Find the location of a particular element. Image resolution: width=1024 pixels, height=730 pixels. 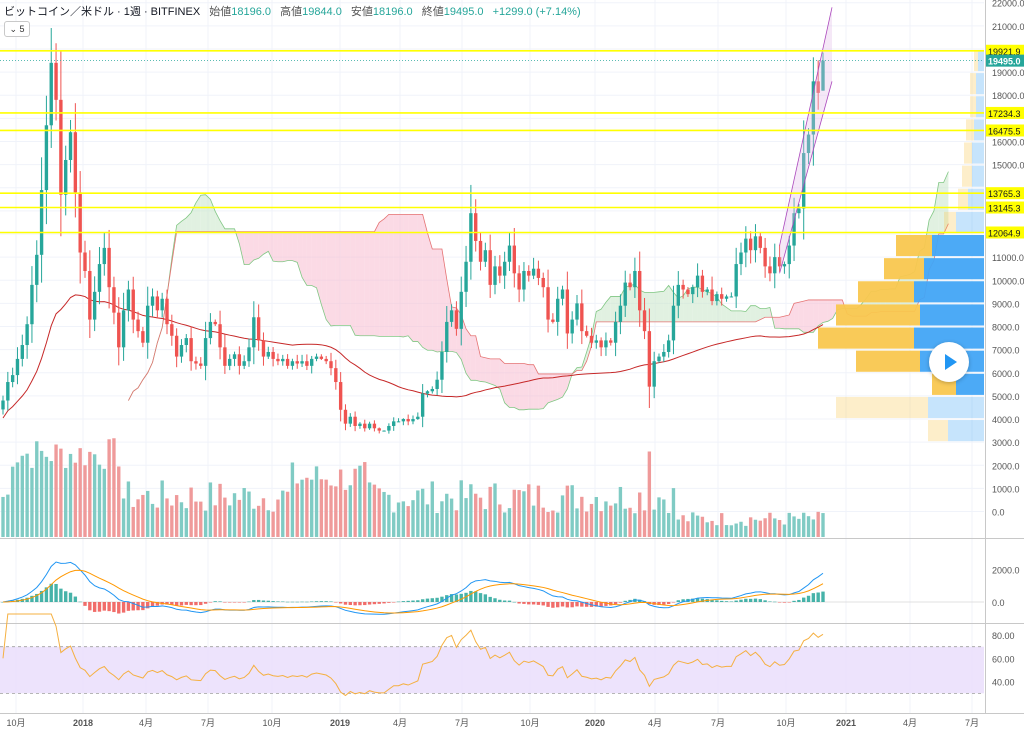

price-axis-tick: 15000.0 is located at coordinates (1008, 166).